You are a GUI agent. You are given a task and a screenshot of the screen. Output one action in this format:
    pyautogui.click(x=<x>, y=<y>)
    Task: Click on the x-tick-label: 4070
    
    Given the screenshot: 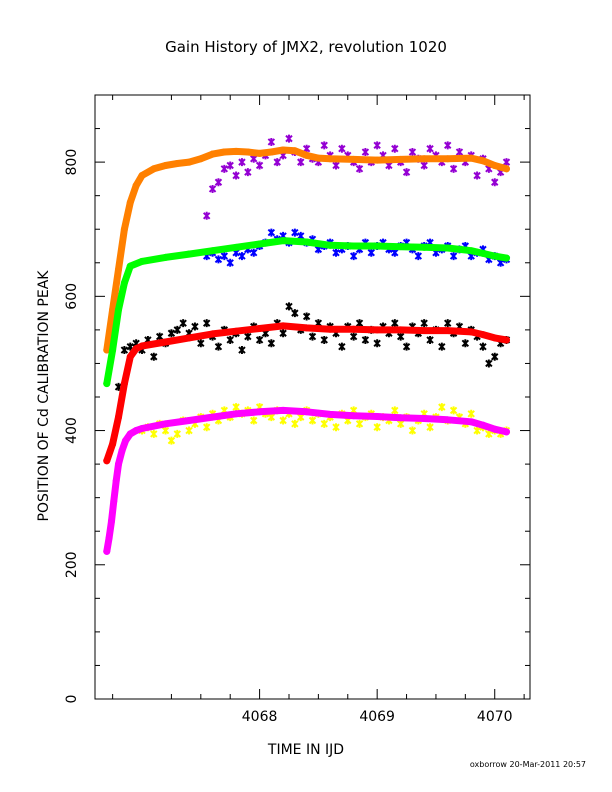 What is the action you would take?
    pyautogui.click(x=495, y=717)
    